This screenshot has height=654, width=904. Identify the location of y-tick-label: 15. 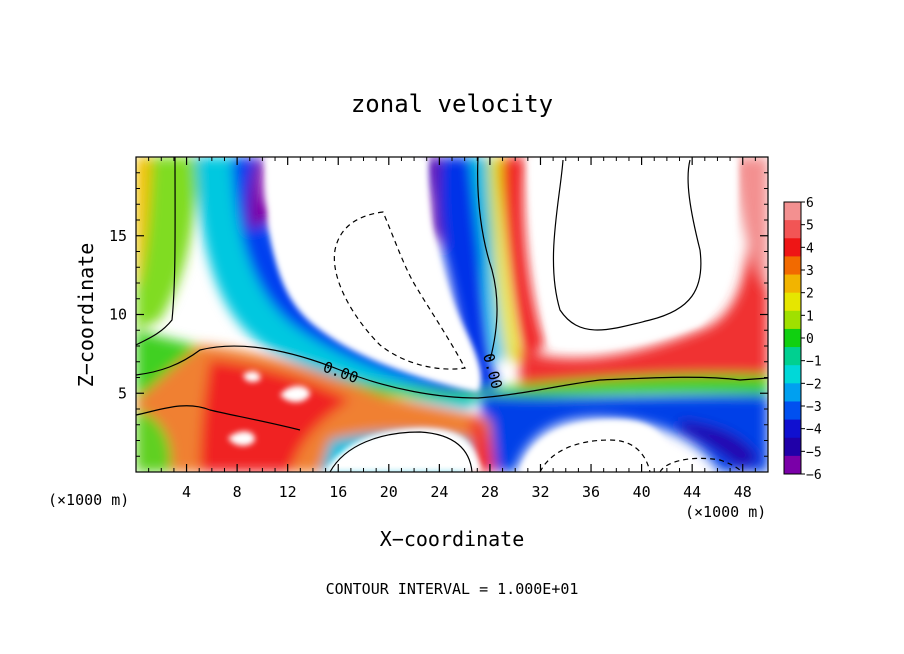
(118, 236).